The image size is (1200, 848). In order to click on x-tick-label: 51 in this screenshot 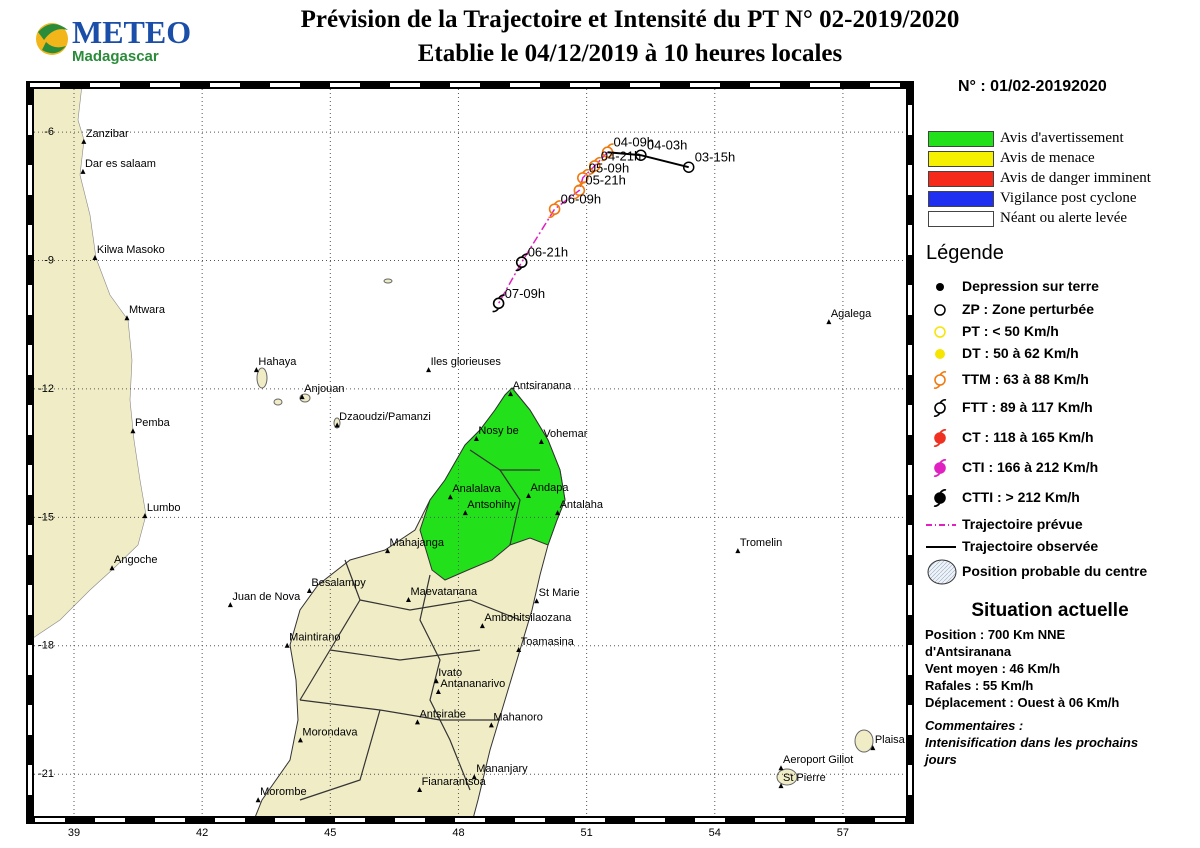, I will do `click(586, 833)`.